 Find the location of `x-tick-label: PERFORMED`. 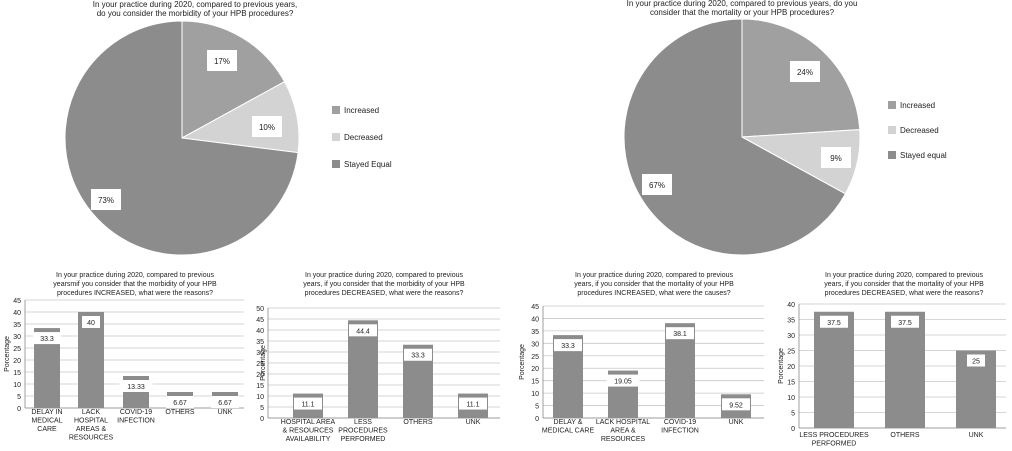

x-tick-label: PERFORMED is located at coordinates (363, 439).